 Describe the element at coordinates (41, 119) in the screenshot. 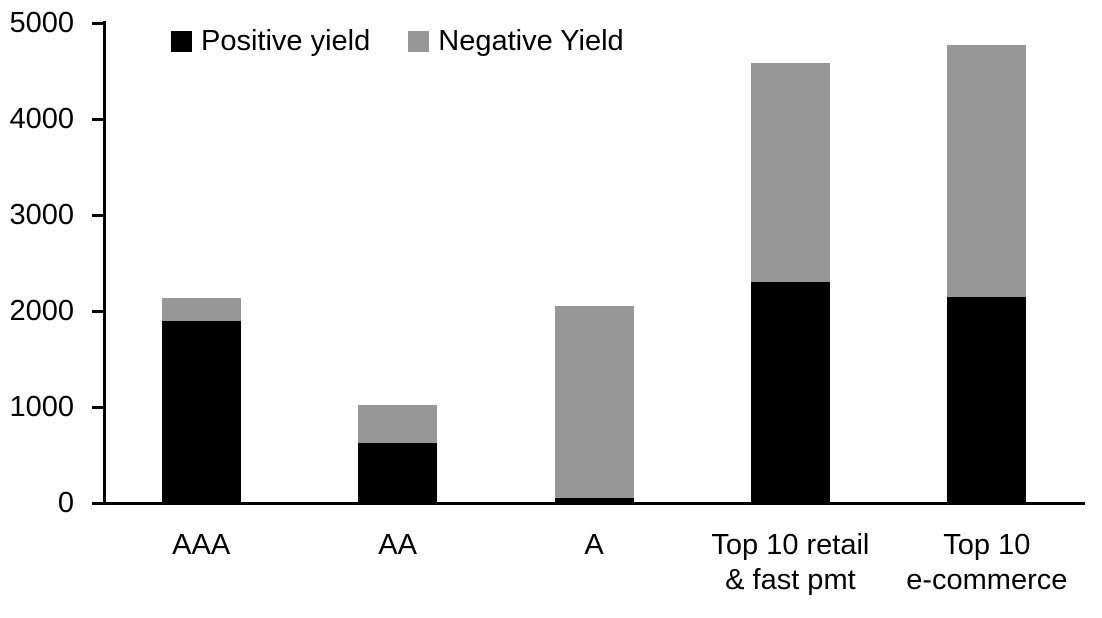

I see `y-tick-label-4000: 4000` at that location.